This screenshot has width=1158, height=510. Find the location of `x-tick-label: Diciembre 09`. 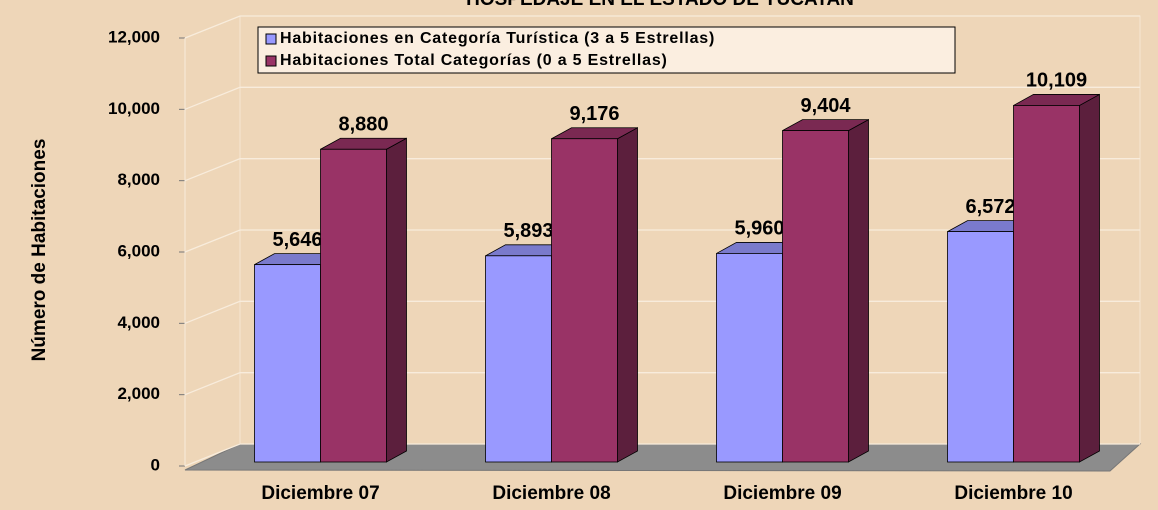

x-tick-label: Diciembre 09 is located at coordinates (782, 493).